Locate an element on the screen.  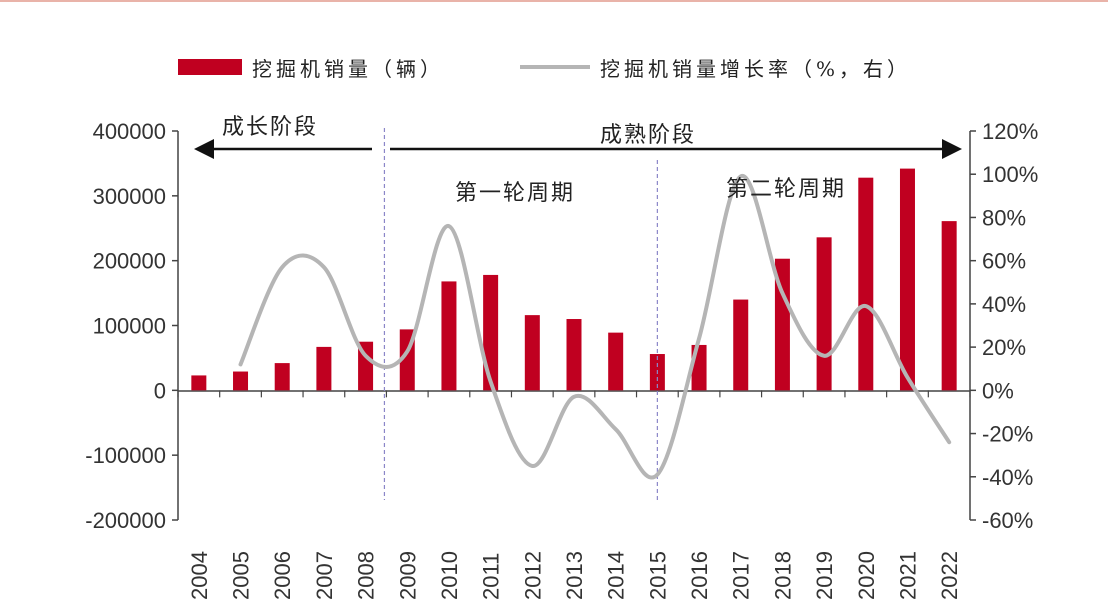
left-tick-label: -100000 is located at coordinates (125, 455).